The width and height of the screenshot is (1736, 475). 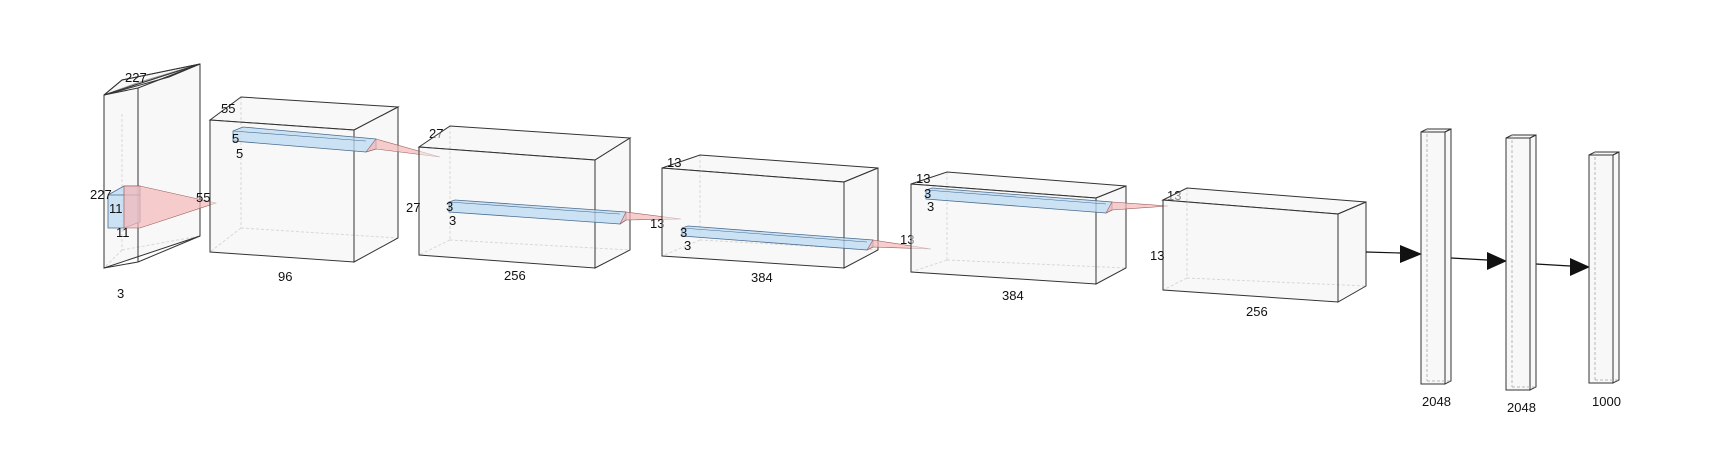 What do you see at coordinates (239, 153) in the screenshot?
I see `conv2-kernel-h-label: 5` at bounding box center [239, 153].